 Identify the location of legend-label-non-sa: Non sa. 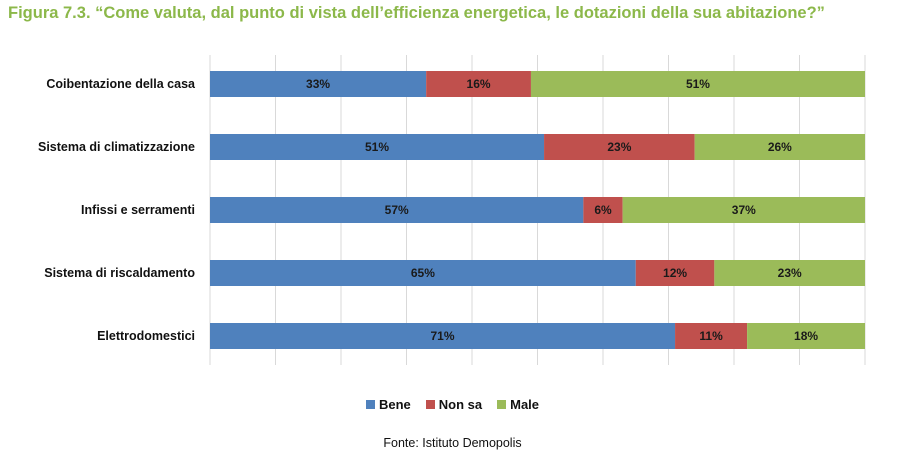
(460, 404).